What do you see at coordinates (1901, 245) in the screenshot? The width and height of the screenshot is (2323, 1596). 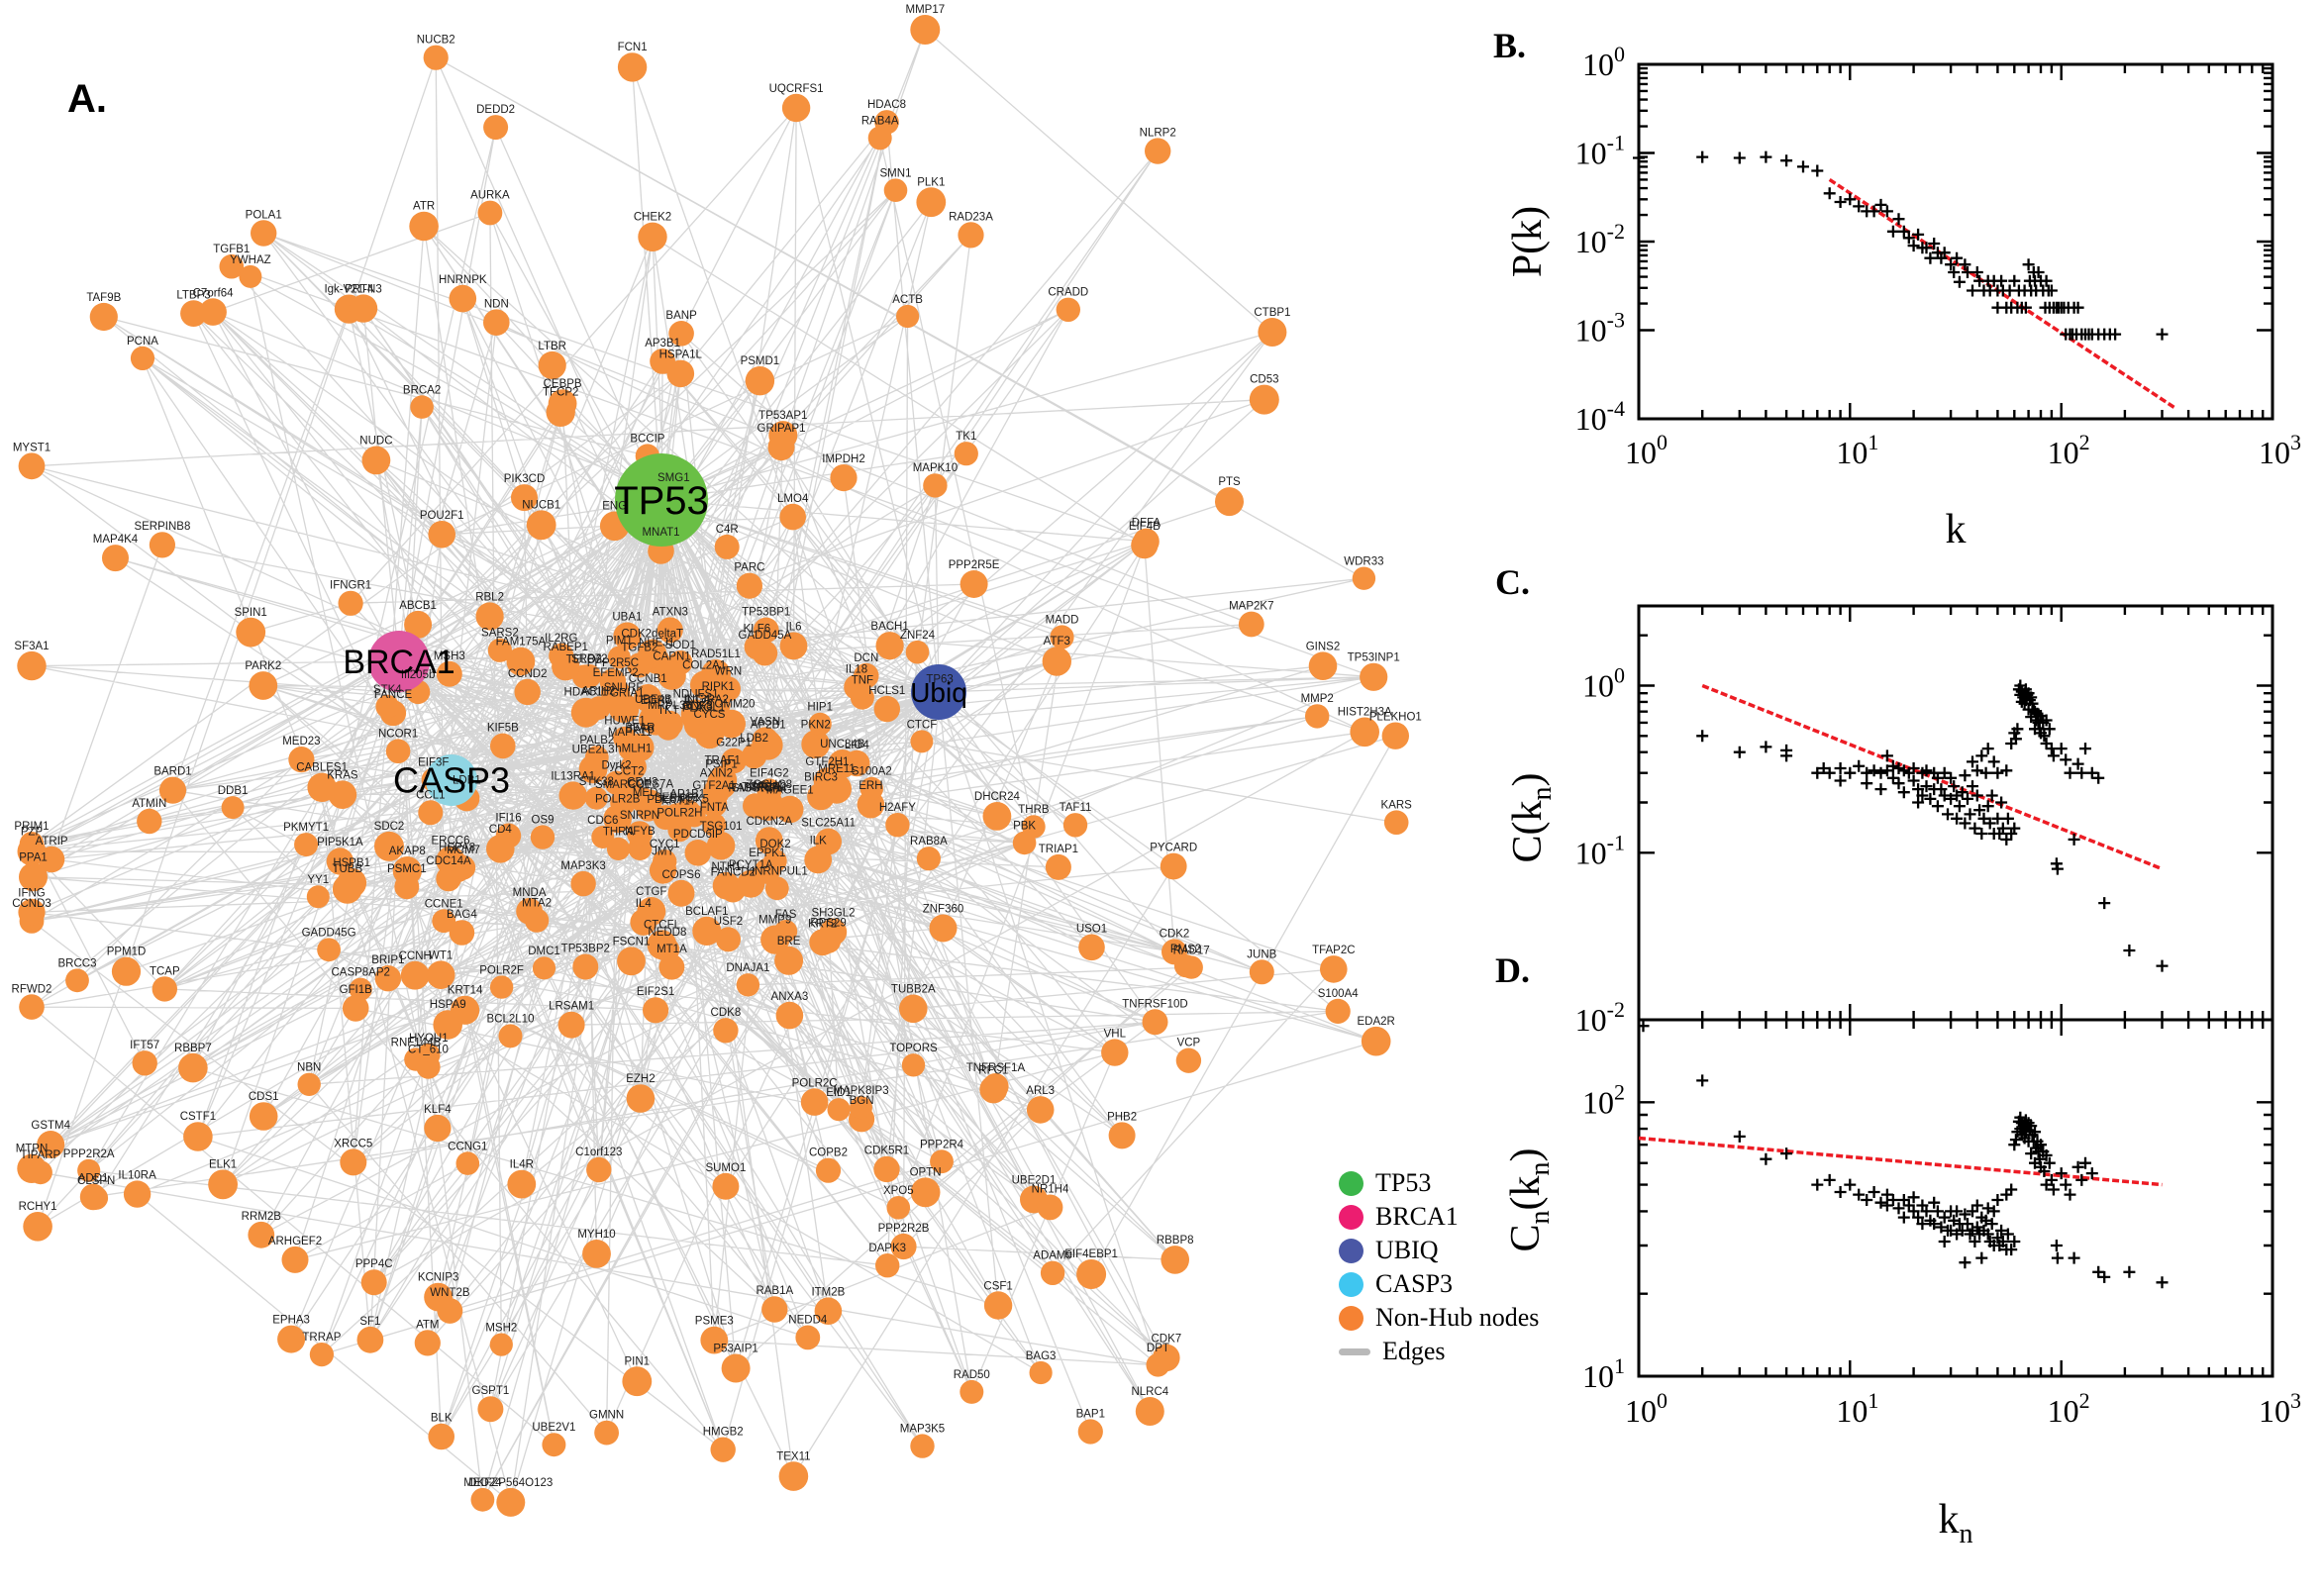 I see `scatter-points` at bounding box center [1901, 245].